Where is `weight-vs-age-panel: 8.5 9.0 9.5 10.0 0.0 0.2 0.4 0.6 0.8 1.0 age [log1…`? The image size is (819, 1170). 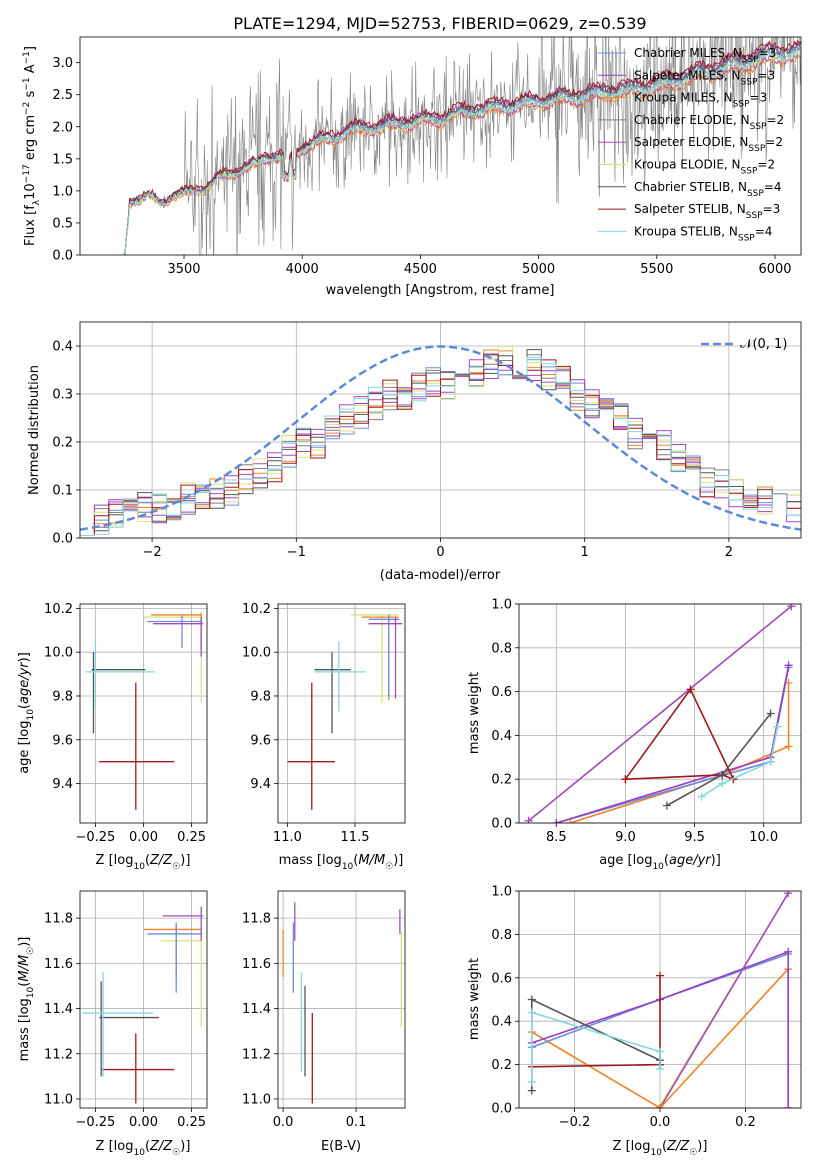
weight-vs-age-panel: 8.5 9.0 9.5 10.0 0.0 0.2 0.4 0.6 0.8 1.0 age [log1… is located at coordinates (634, 735).